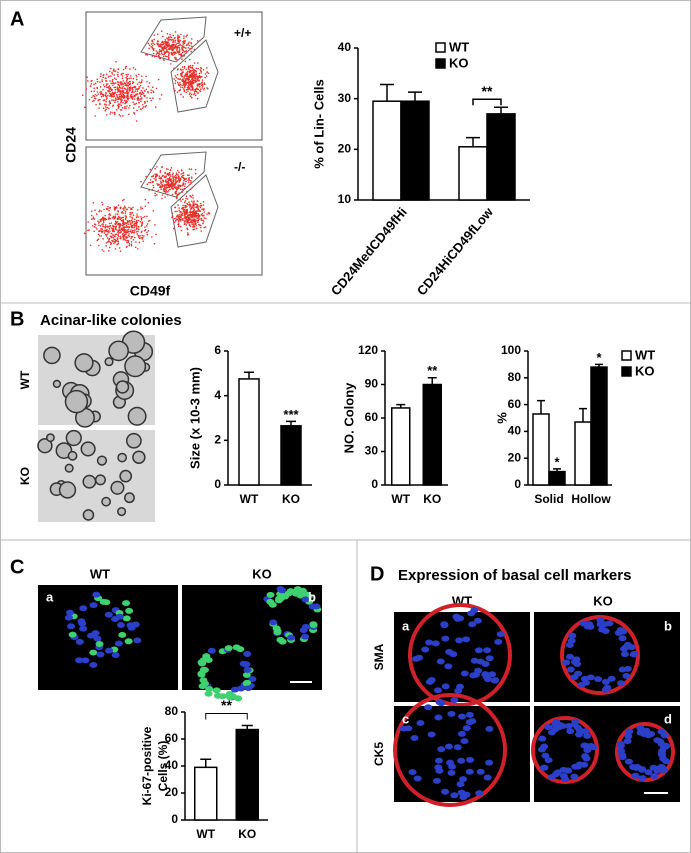 The width and height of the screenshot is (691, 853). Describe the element at coordinates (291, 423) in the screenshot. I see `error-bar` at that location.